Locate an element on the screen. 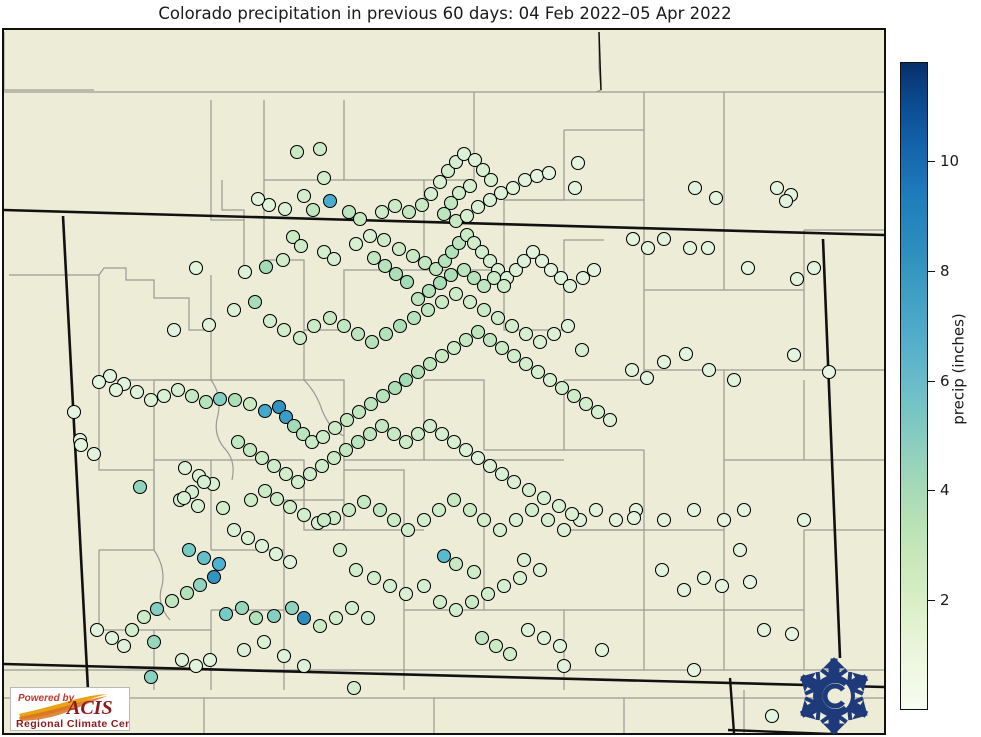 Image resolution: width=981 pixels, height=737 pixels. colorbar-tick-label: 8 is located at coordinates (945, 270).